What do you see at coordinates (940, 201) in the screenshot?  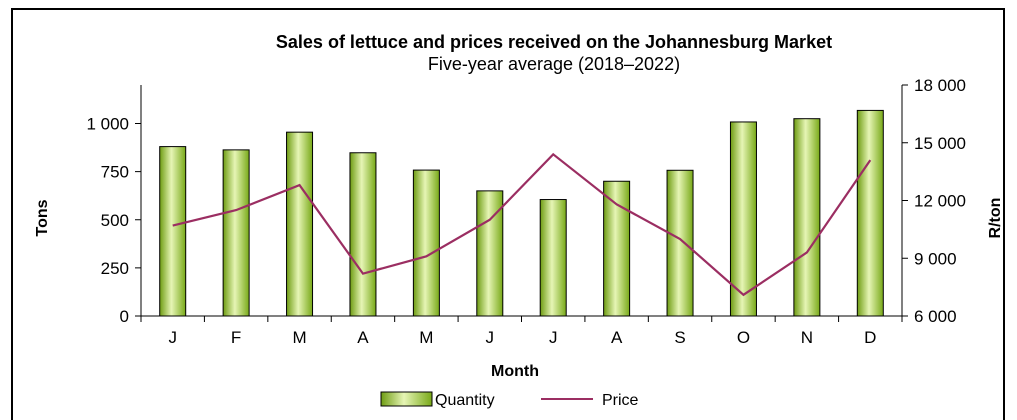 I see `right-tick-label: 12 000` at bounding box center [940, 201].